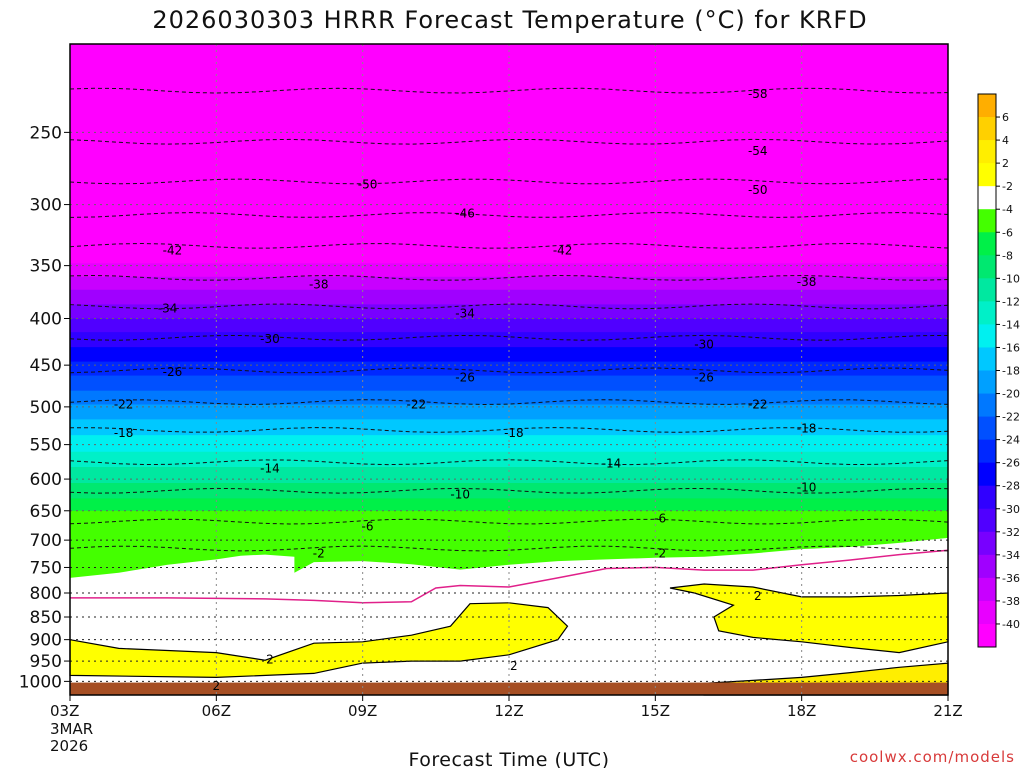  I want to click on colorbar-label: -18, so click(1011, 371).